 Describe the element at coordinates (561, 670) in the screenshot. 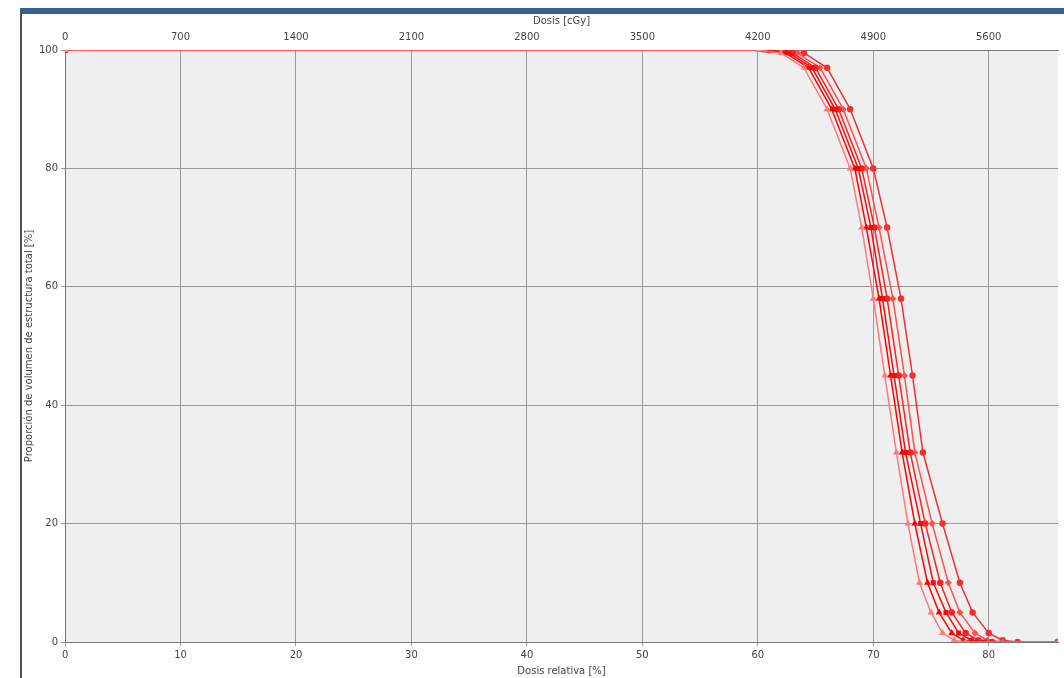

I see `x-axis-title: Dosis relativa [%]` at that location.